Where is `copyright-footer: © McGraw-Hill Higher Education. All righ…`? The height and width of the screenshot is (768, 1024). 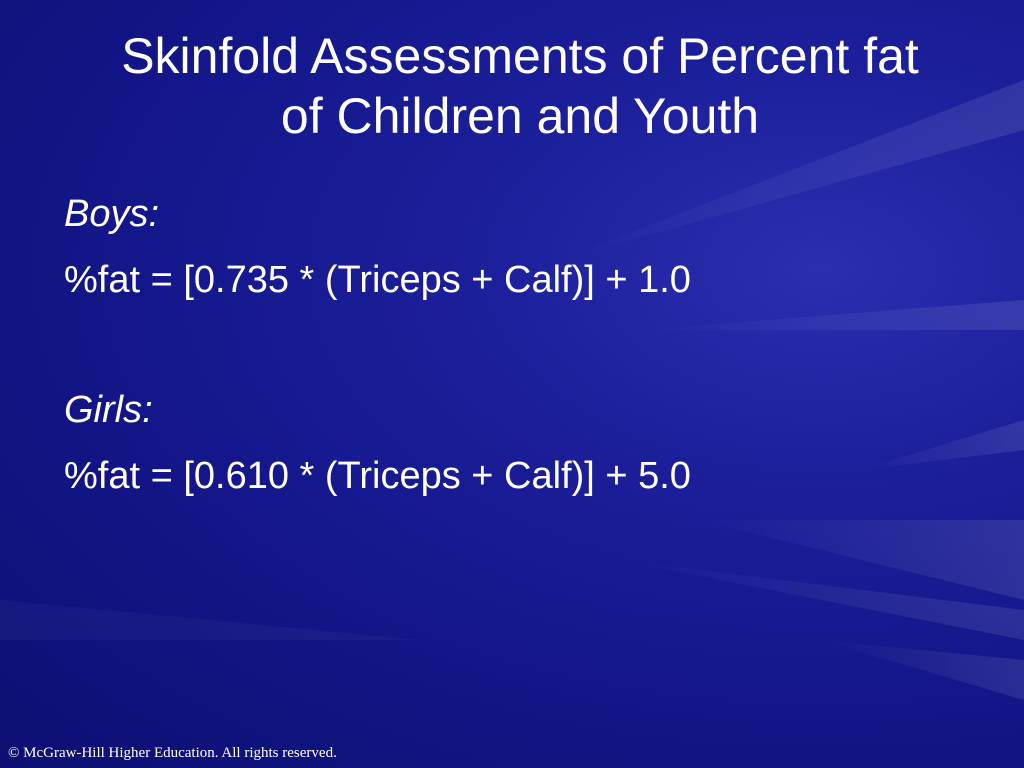 copyright-footer: © McGraw-Hill Higher Education. All righ… is located at coordinates (172, 753).